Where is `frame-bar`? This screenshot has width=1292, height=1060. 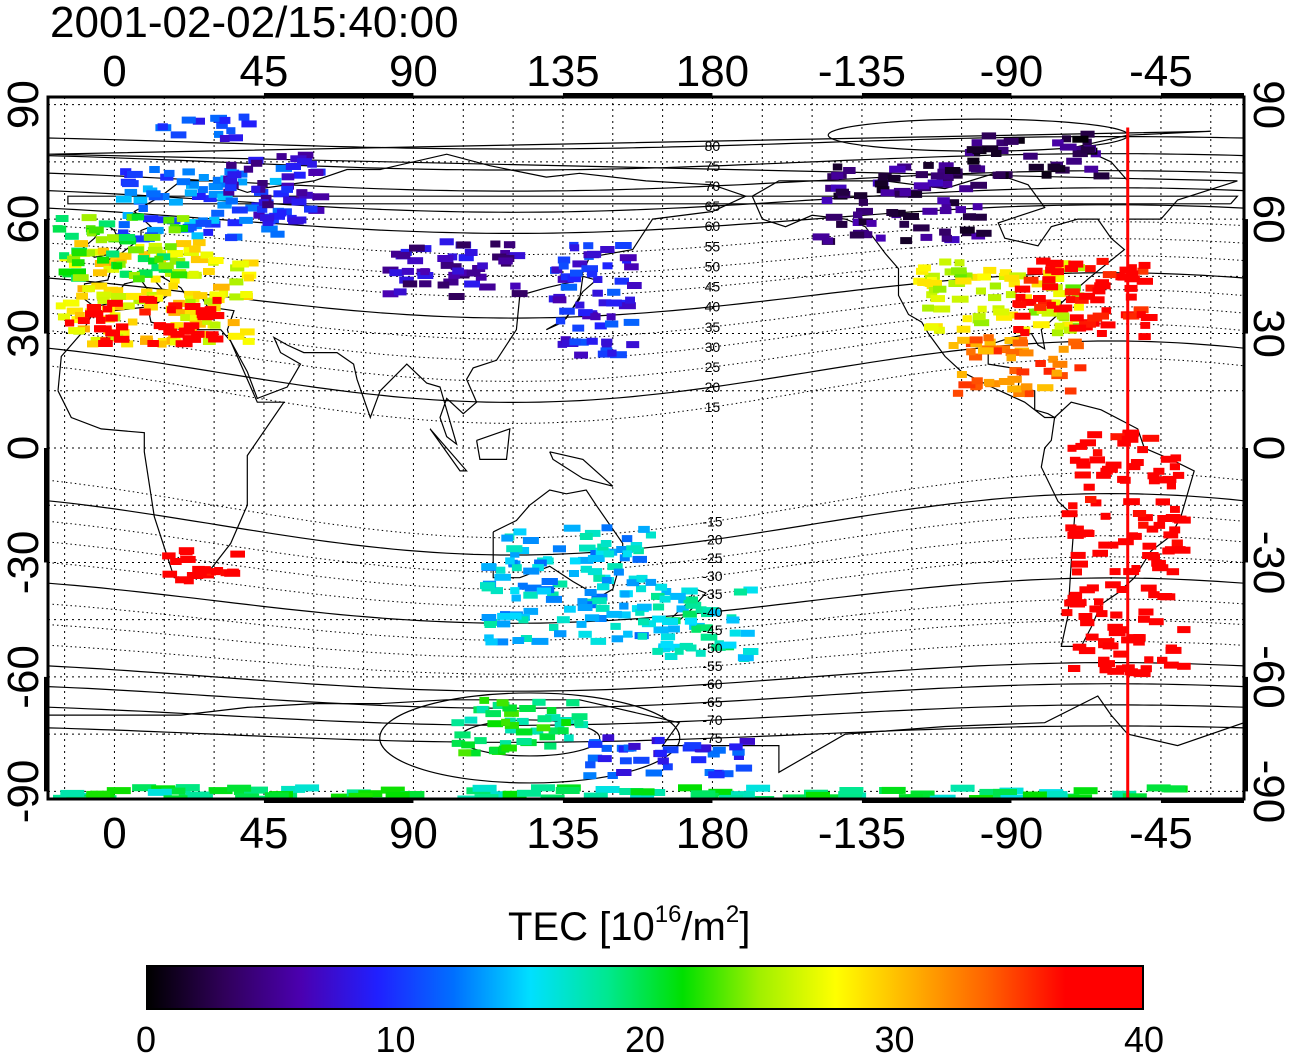 frame-bar is located at coordinates (936, 95).